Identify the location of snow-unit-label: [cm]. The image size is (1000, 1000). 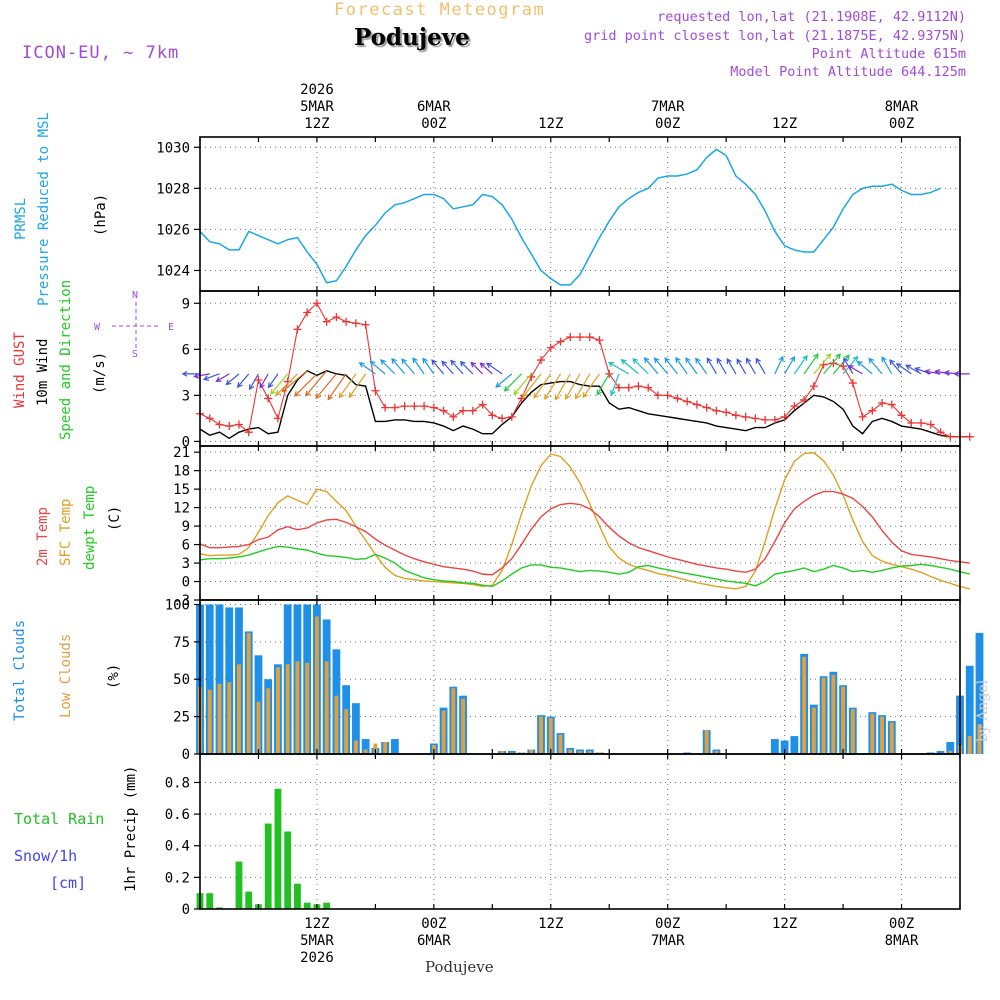
(68, 883).